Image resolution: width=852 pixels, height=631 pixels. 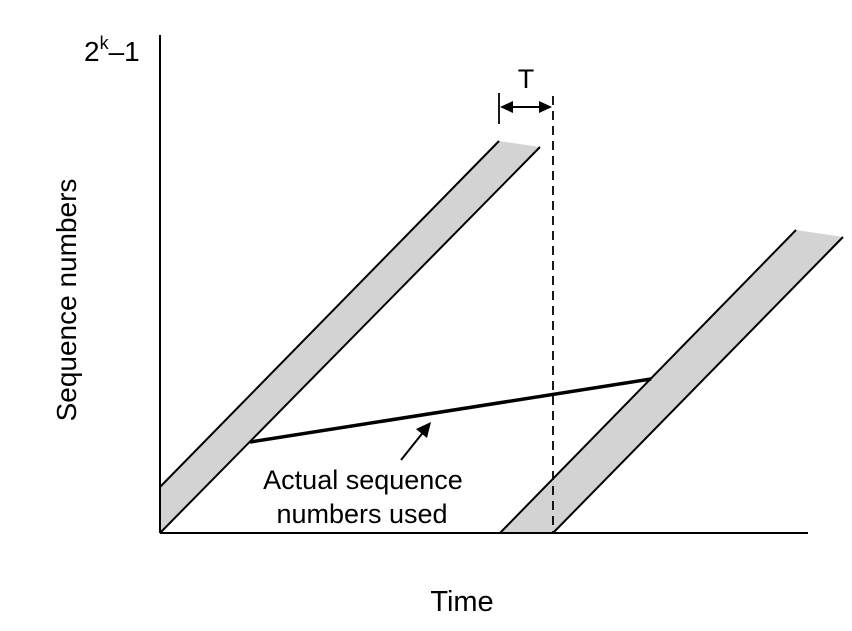 I want to click on actual-sequence-line, so click(x=450, y=410).